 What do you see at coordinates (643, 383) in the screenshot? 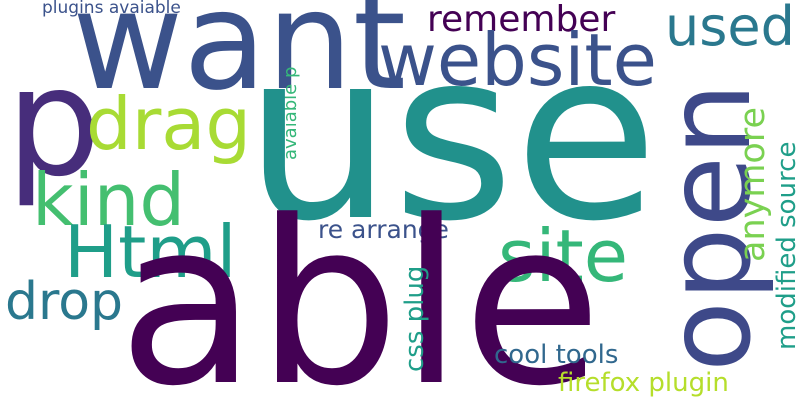
I see `word-firefox-plugin: firefox plugin` at bounding box center [643, 383].